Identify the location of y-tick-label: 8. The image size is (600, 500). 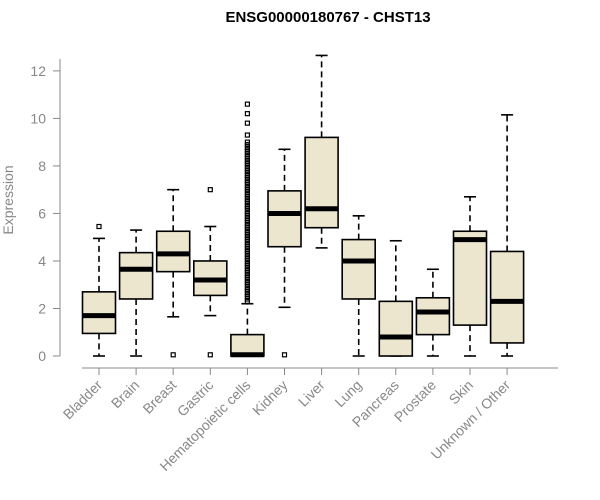
(42, 166).